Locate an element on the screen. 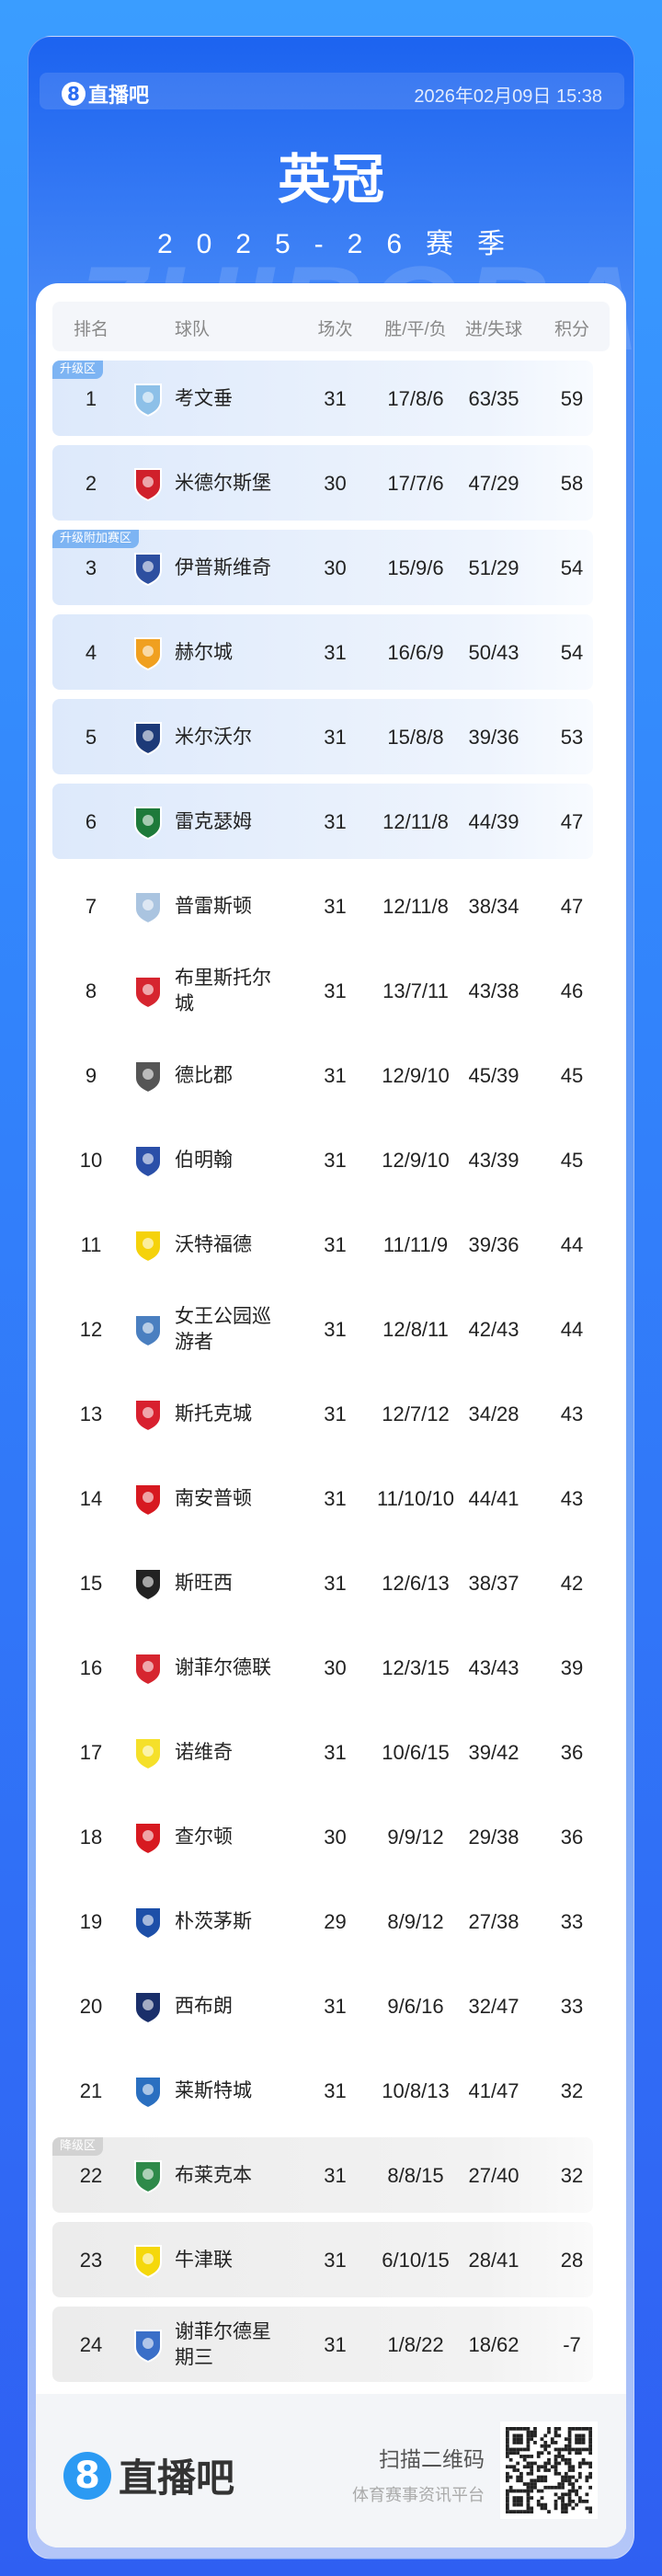 This screenshot has height=2576, width=662. table-row: 17 诺维奇 31 10/6/15 39/42 36 is located at coordinates (322, 1752).